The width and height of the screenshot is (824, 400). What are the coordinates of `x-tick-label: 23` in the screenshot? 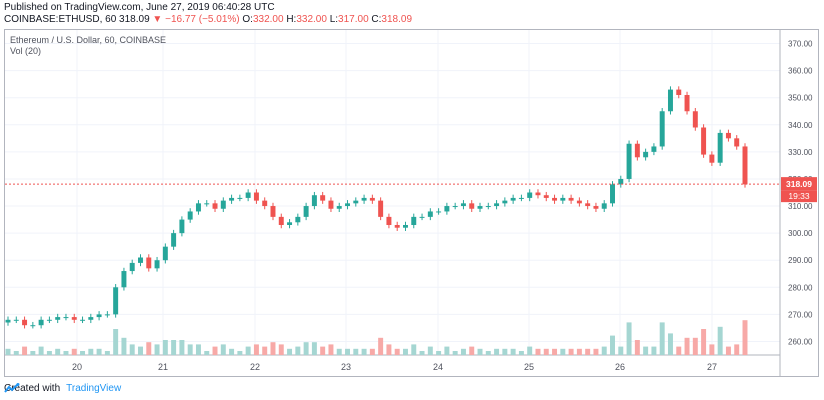 It's located at (346, 367).